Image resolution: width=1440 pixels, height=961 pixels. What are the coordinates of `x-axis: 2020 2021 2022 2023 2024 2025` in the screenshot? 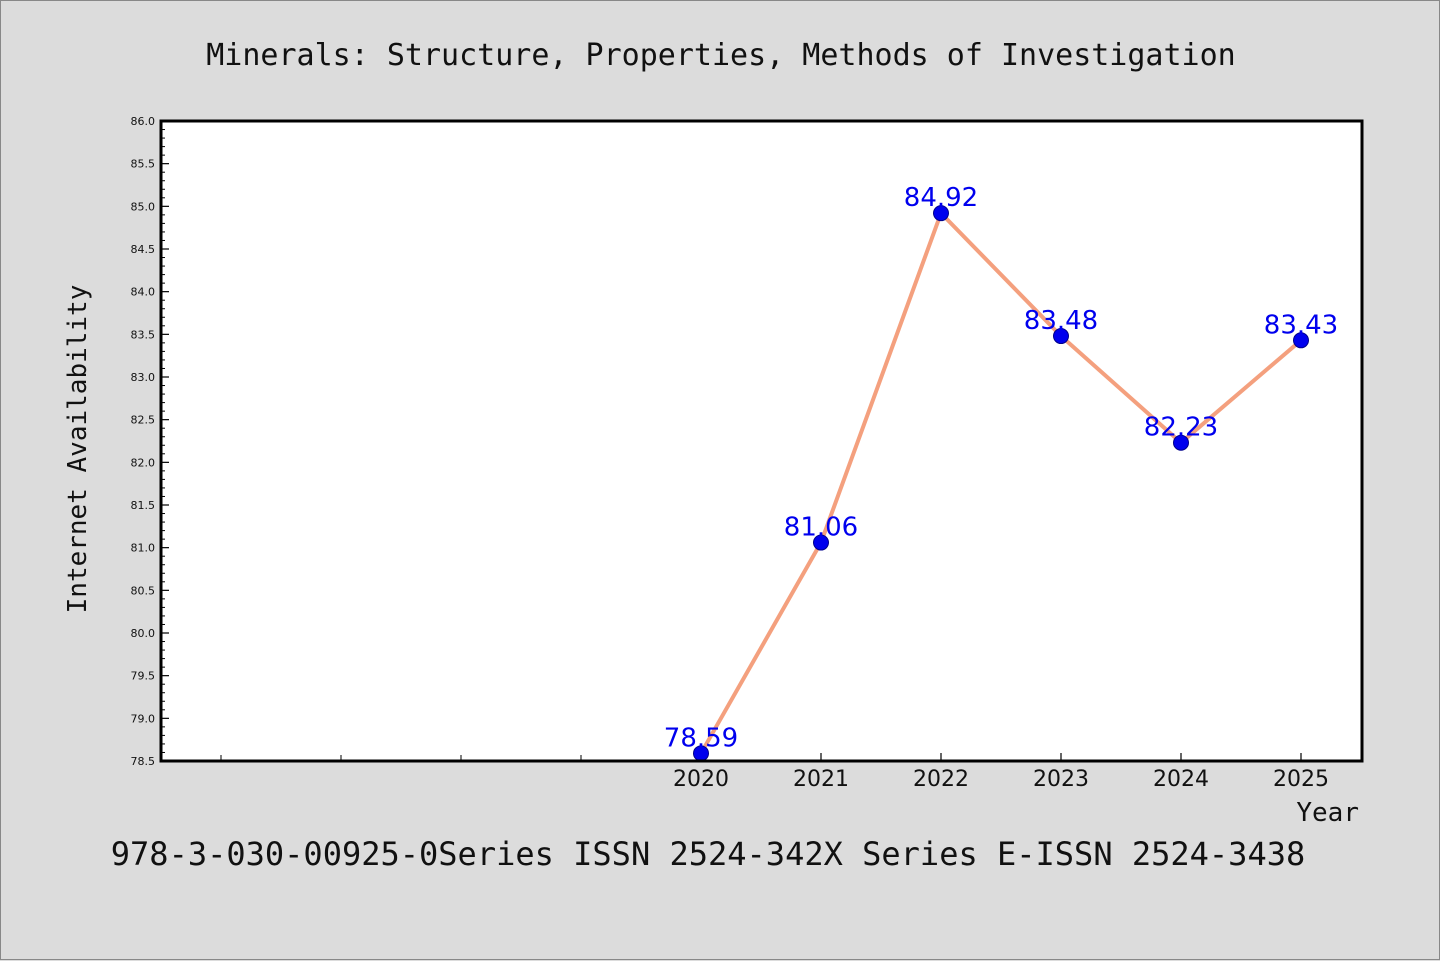 It's located at (774, 772).